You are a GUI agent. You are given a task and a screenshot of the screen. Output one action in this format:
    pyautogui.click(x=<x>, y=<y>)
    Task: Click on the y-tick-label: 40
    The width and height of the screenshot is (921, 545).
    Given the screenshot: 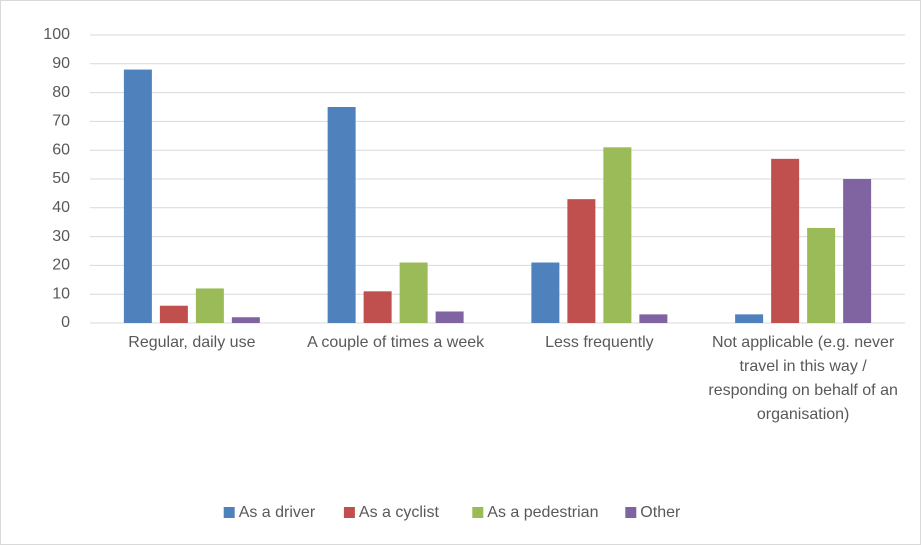 What is the action you would take?
    pyautogui.click(x=61, y=207)
    